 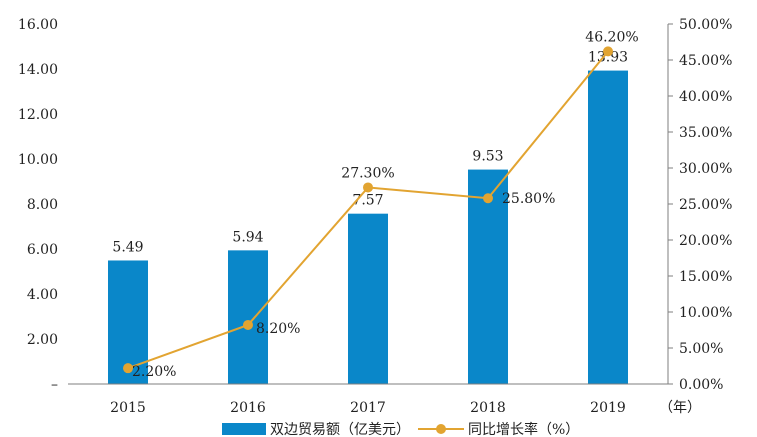 I want to click on legend-line-marker, so click(x=441, y=429).